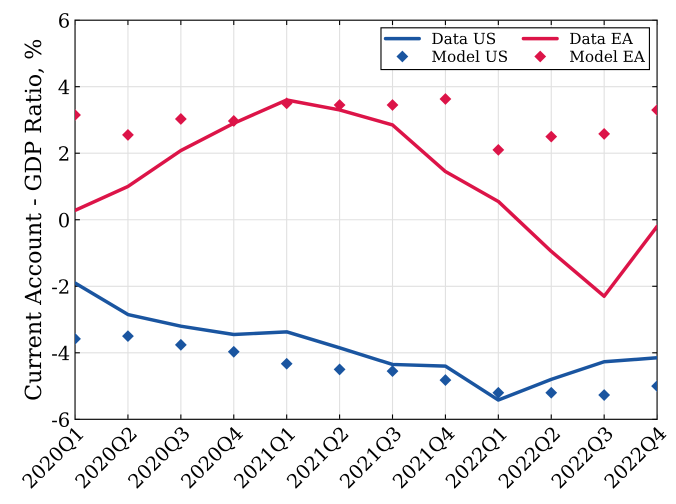 The image size is (676, 504). Describe the element at coordinates (64, 220) in the screenshot. I see `y-tick-label: 0` at that location.